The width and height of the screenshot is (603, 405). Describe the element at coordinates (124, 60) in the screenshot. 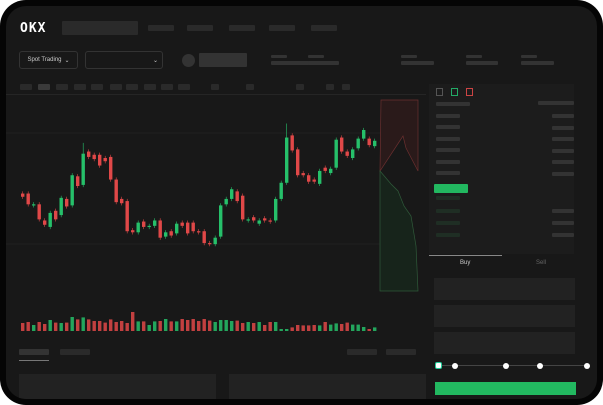

I see `pair-selector: ⌄` at that location.